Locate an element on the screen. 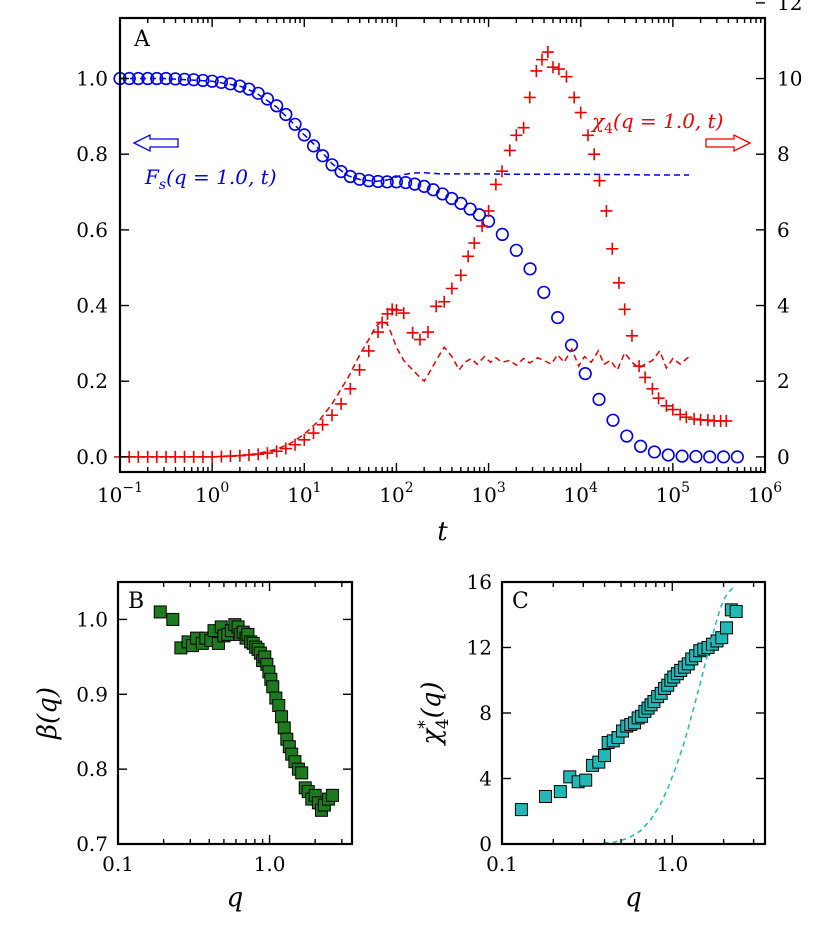 The image size is (830, 935). x-tick-label: 10² is located at coordinates (396, 493).